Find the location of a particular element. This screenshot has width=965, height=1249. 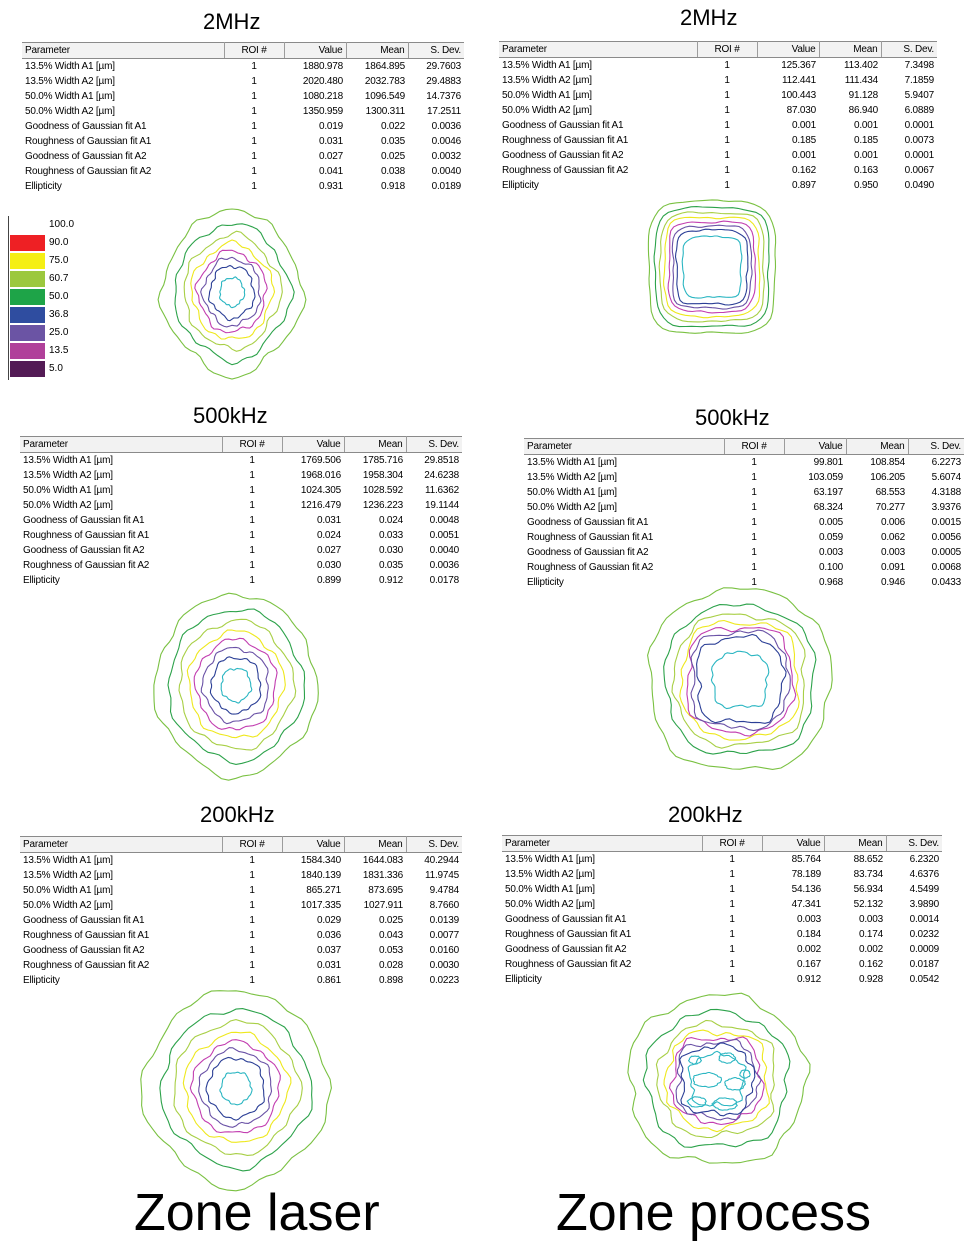

parameter-name: Goodness of Gaussian fit A1 is located at coordinates (84, 520).